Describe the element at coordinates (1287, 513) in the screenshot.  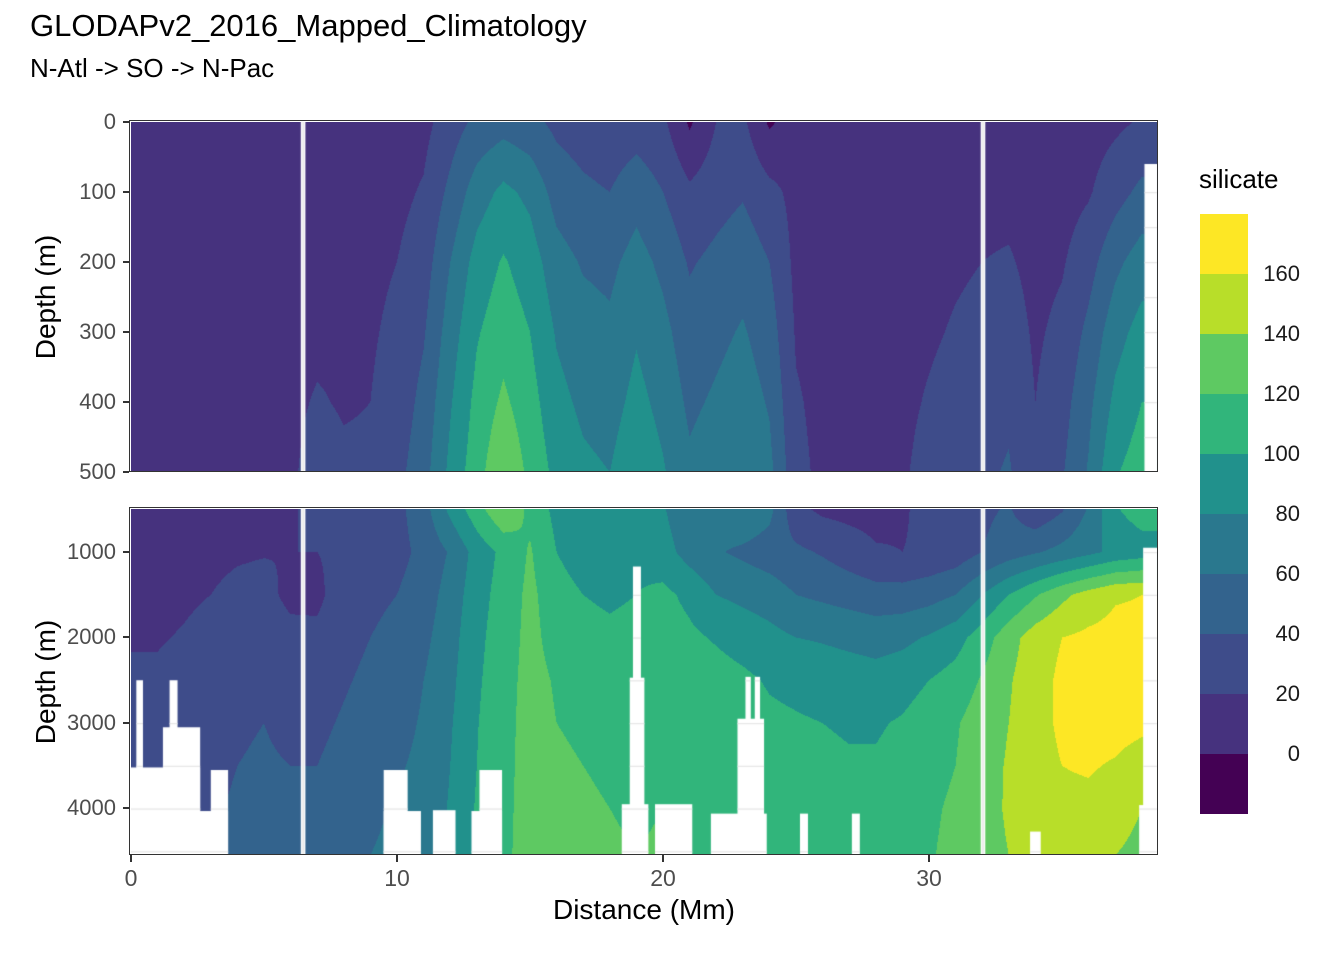
I see `legend-break-label: 80` at that location.